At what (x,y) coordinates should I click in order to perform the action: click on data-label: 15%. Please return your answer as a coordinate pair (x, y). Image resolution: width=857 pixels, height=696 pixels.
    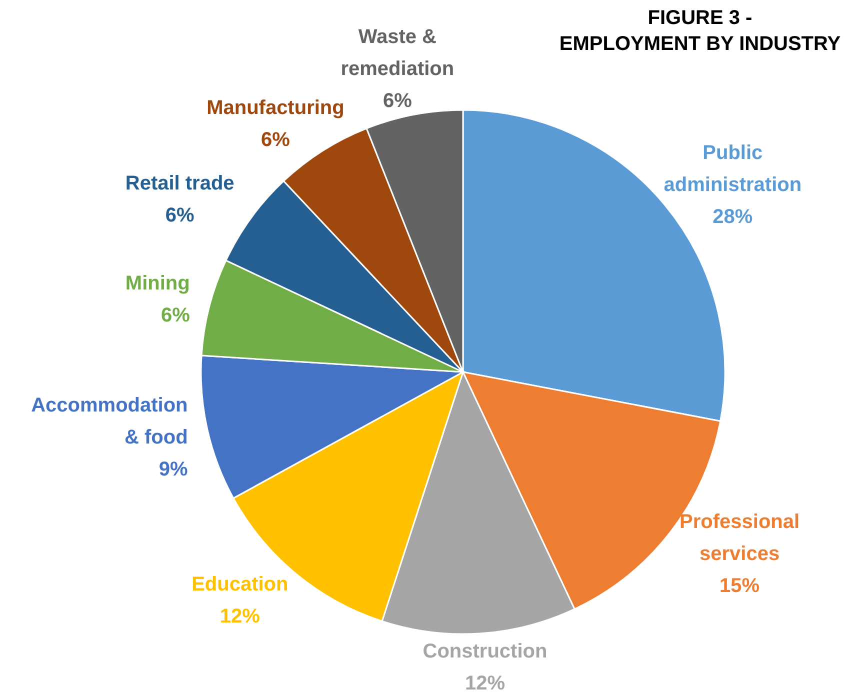
    Looking at the image, I should click on (740, 585).